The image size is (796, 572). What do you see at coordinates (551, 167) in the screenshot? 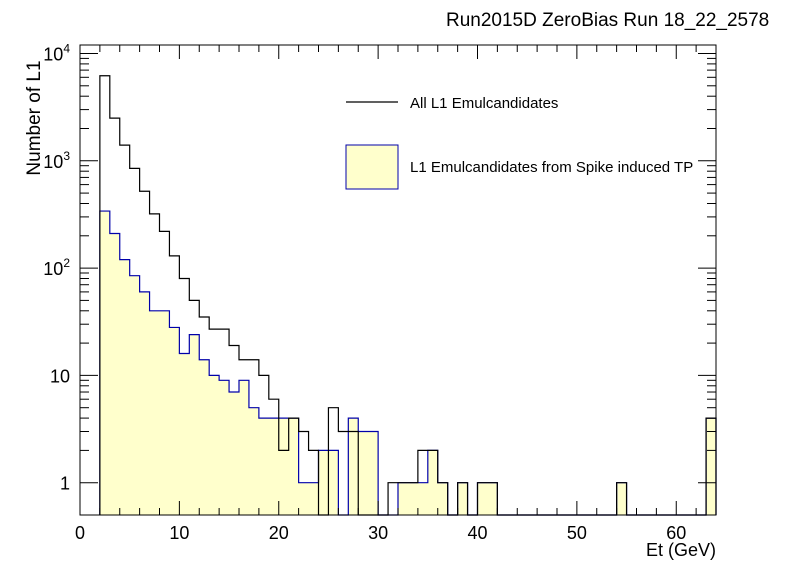
I see `legend-spike-label: L1 Emulcandidates from Spike induced TP` at bounding box center [551, 167].